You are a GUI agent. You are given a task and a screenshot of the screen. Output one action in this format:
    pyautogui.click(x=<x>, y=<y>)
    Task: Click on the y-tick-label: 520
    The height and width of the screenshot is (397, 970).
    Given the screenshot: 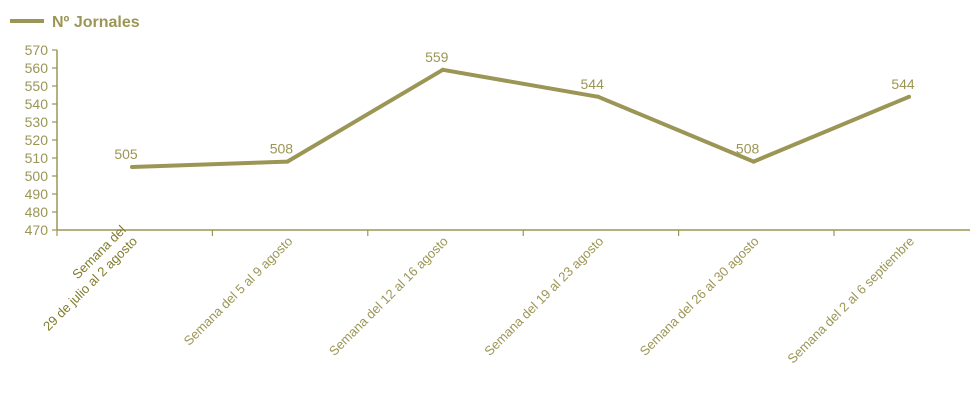 What is the action you would take?
    pyautogui.click(x=37, y=140)
    